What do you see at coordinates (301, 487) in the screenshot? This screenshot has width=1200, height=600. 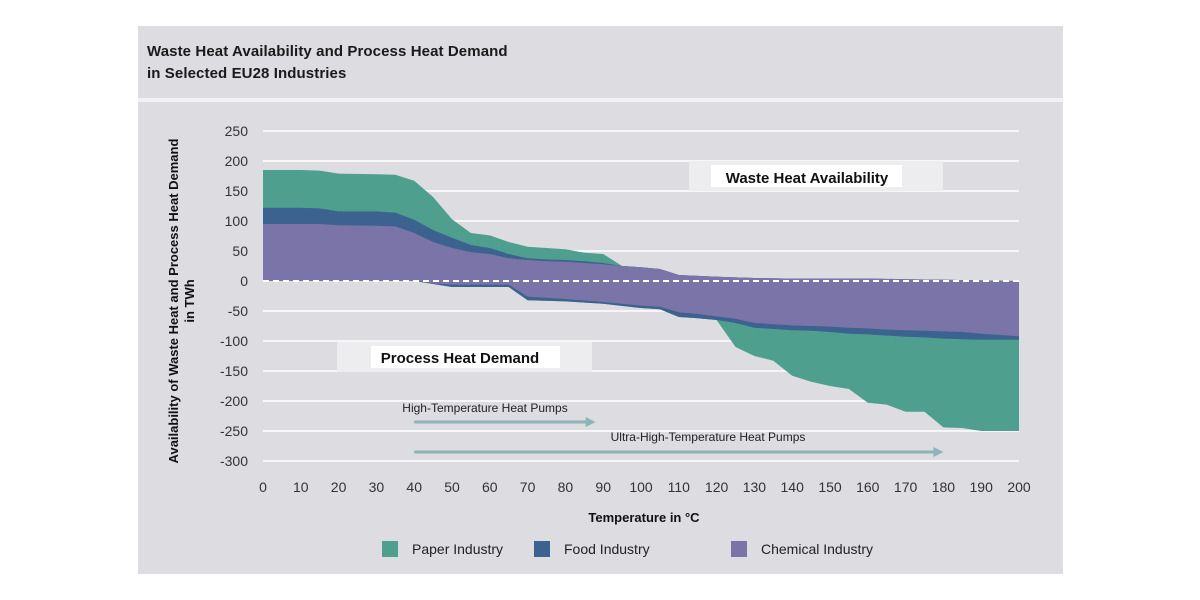 I see `x-tick-label: 10` at bounding box center [301, 487].